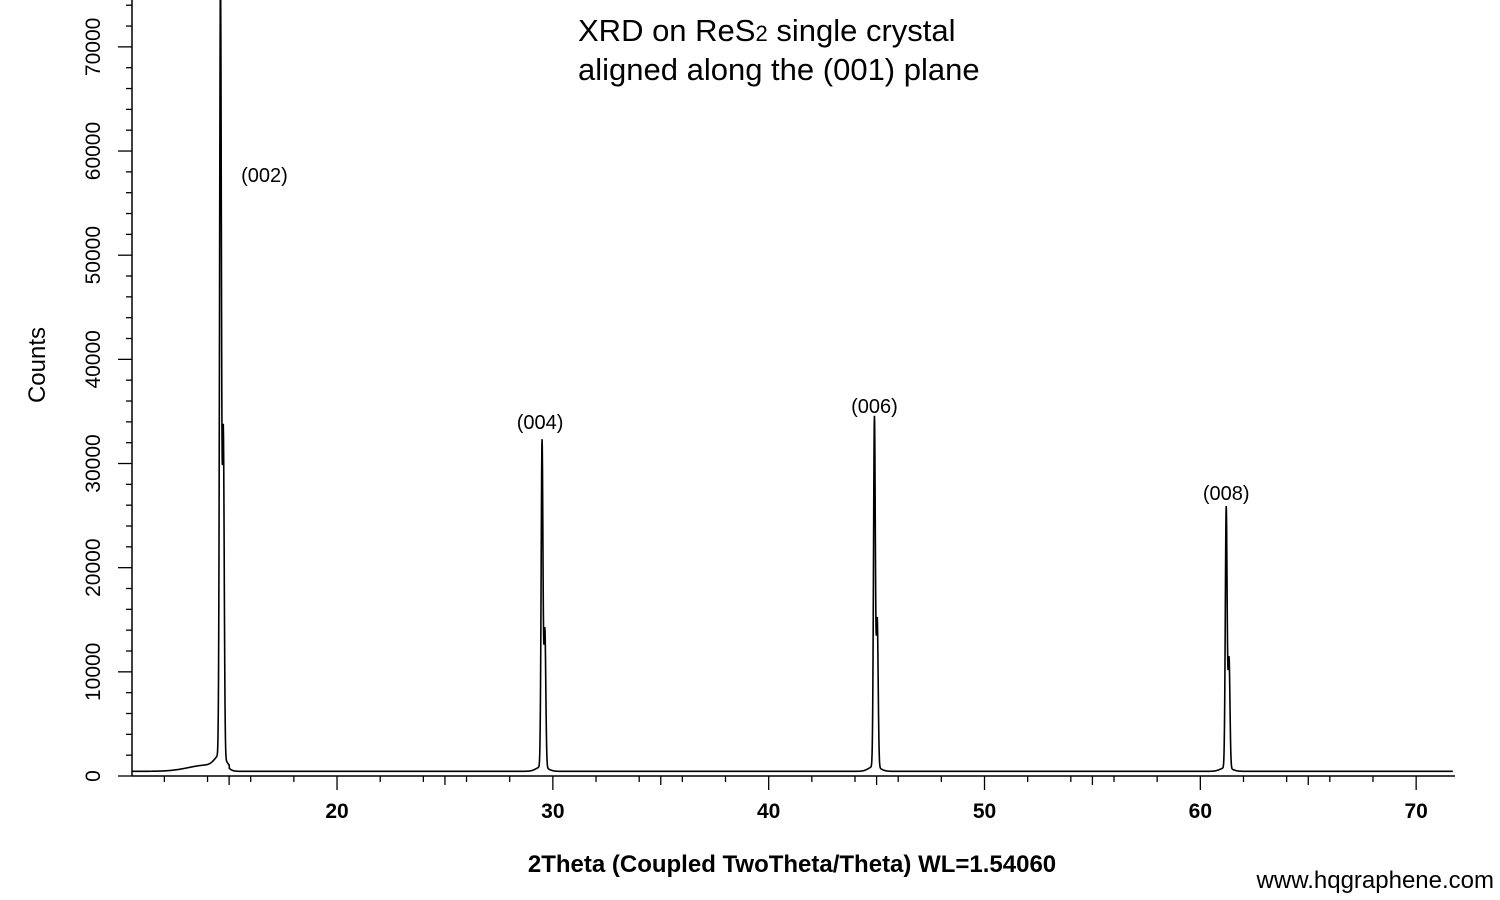 Image resolution: width=1500 pixels, height=900 pixels. Describe the element at coordinates (93, 672) in the screenshot. I see `y-tick-label: 10000` at that location.